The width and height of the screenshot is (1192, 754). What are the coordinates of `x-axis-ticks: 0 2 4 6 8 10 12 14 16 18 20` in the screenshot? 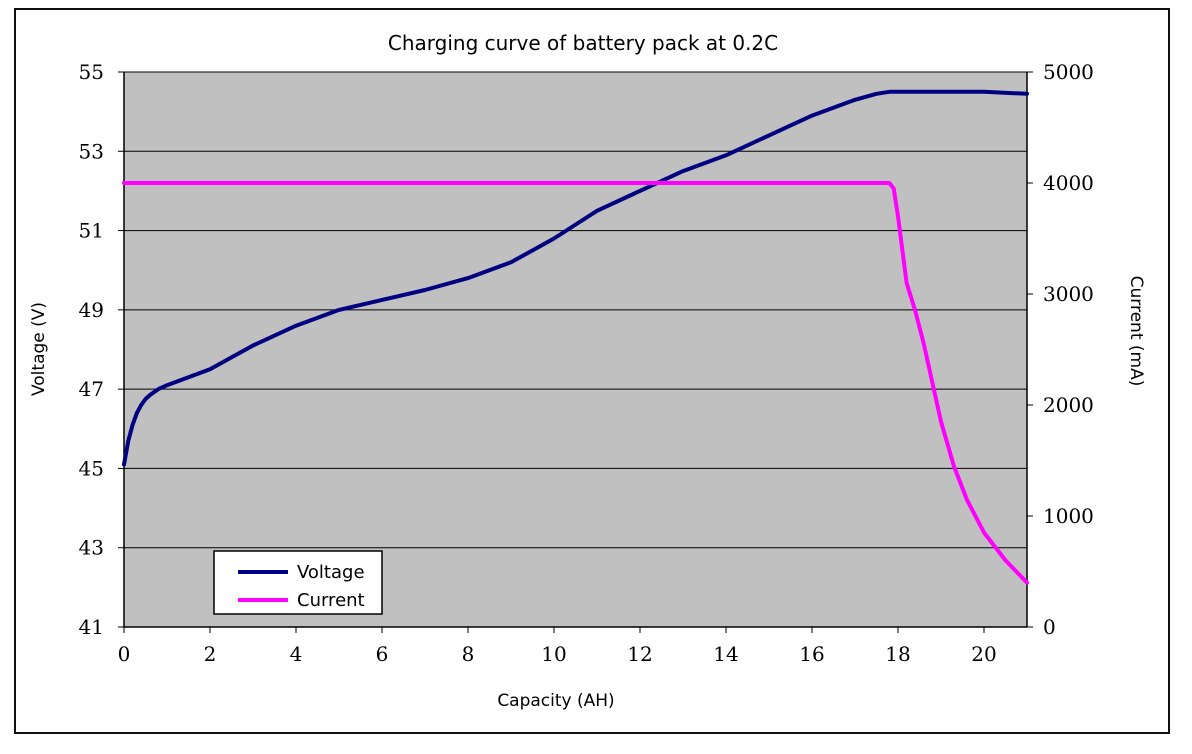 It's located at (557, 646).